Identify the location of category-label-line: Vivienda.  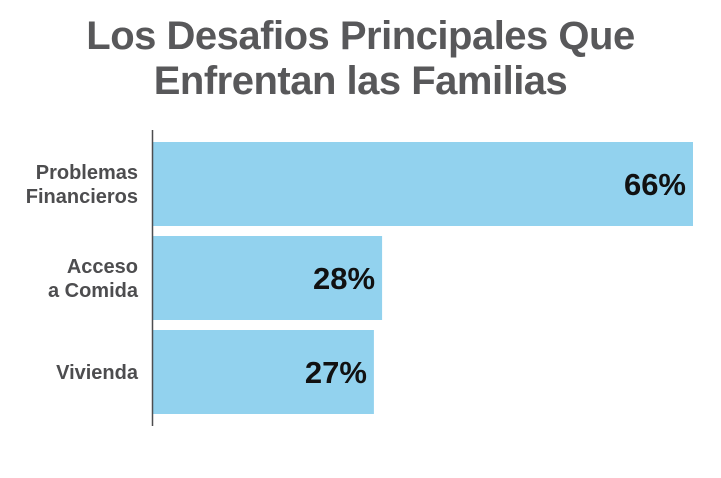
(97, 373).